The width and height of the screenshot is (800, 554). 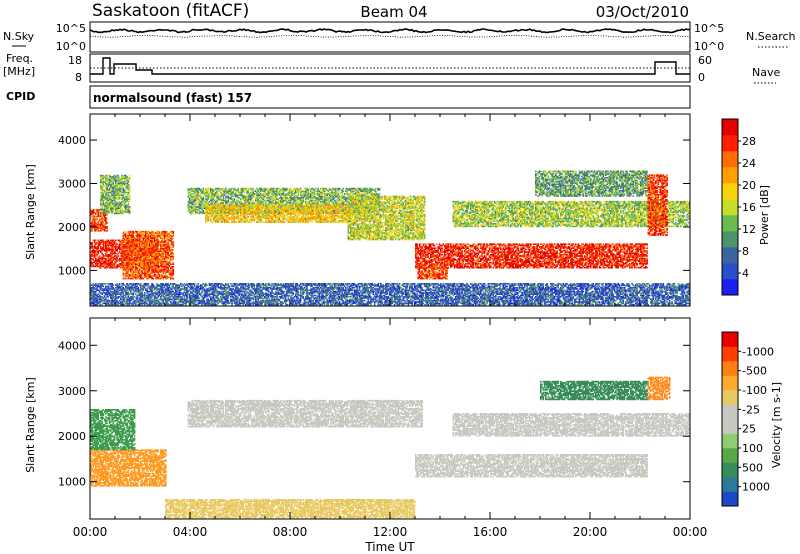 I want to click on freq-lines, so click(x=390, y=66).